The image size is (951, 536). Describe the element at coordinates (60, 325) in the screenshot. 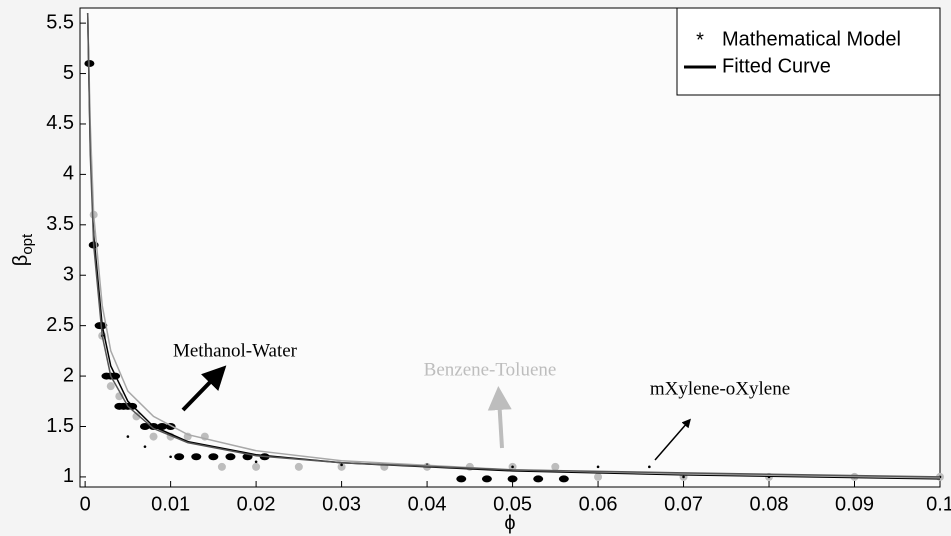

I see `y-tick-label: 2.5` at that location.